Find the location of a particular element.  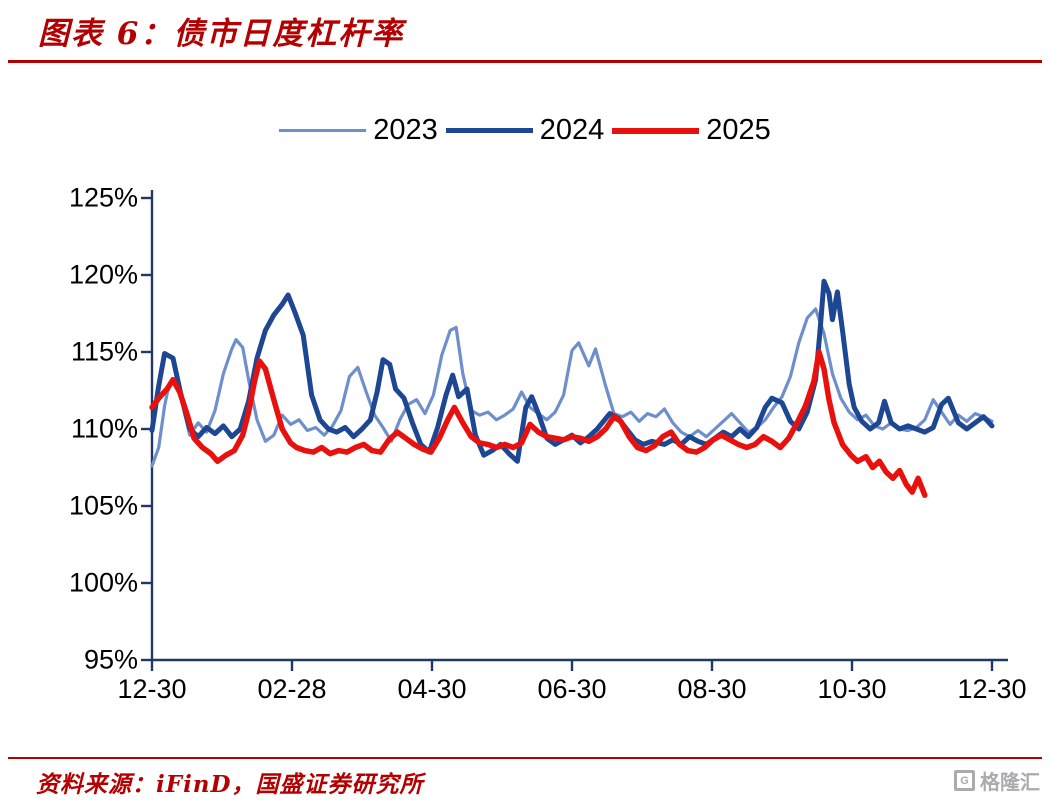

watermark-text: 格隆汇 is located at coordinates (1010, 783).